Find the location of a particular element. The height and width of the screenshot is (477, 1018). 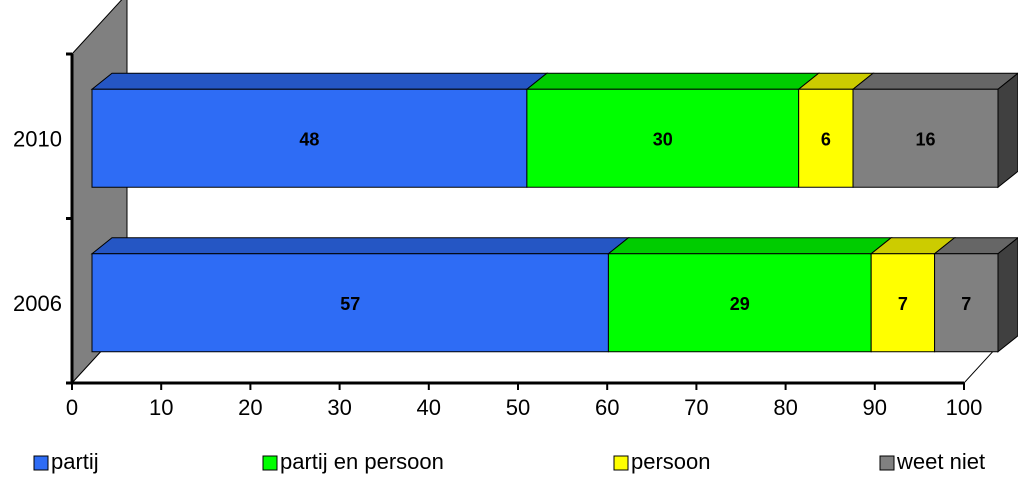

bar-top-2010-partij is located at coordinates (319, 81).